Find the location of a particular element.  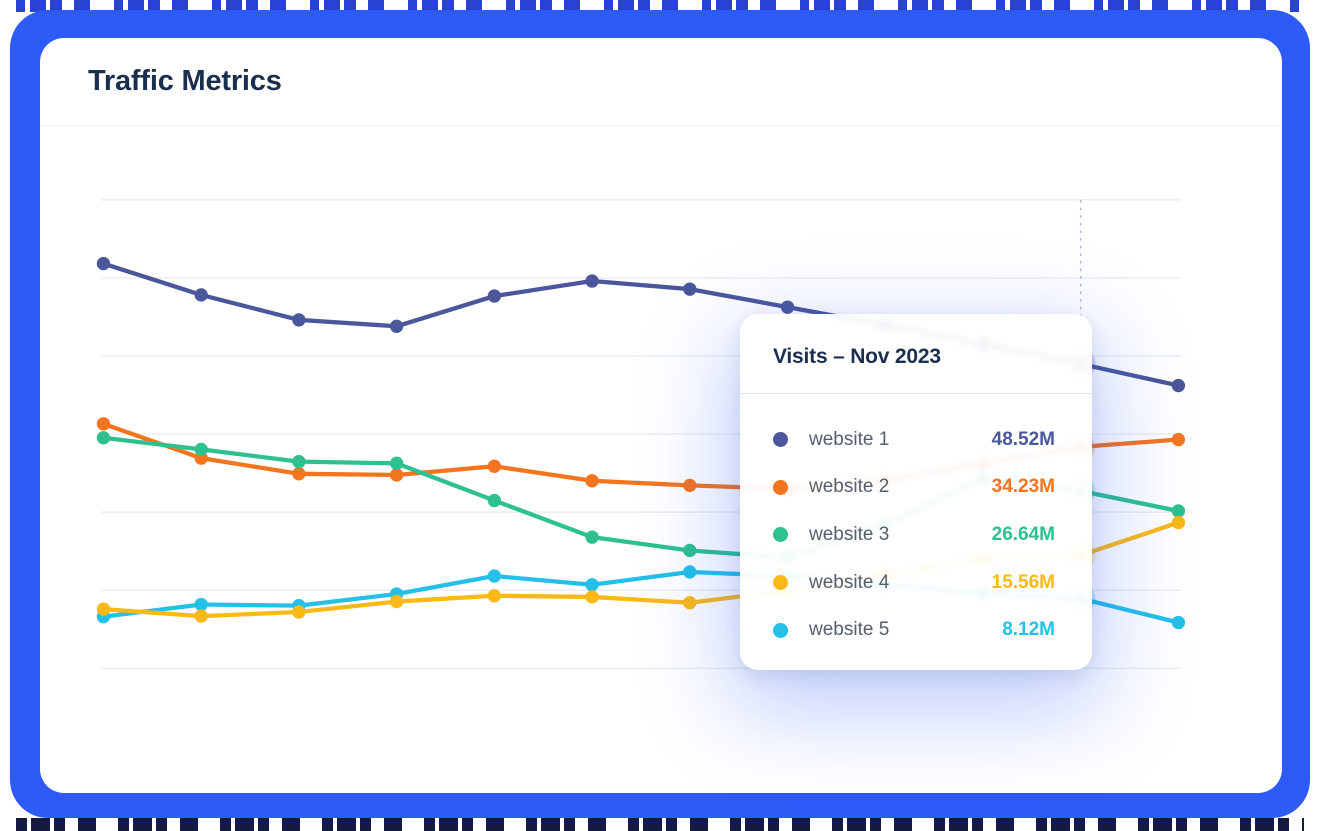

tooltip-row: website 1 48.52M is located at coordinates (914, 440).